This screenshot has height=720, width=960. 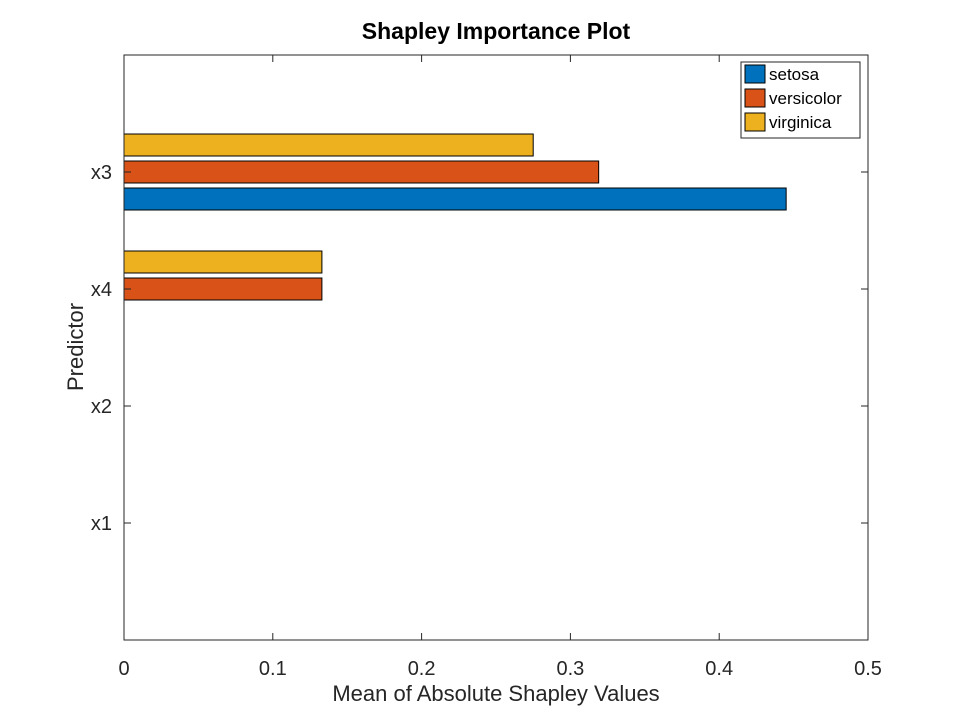 I want to click on y-axis-label: Predictor, so click(x=75, y=347).